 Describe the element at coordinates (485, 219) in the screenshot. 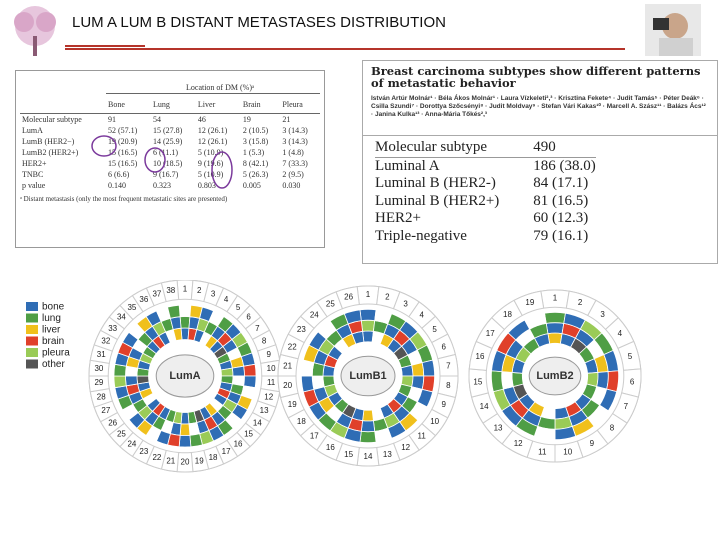

I see `row: HER2+ 60 (12.3)` at that location.